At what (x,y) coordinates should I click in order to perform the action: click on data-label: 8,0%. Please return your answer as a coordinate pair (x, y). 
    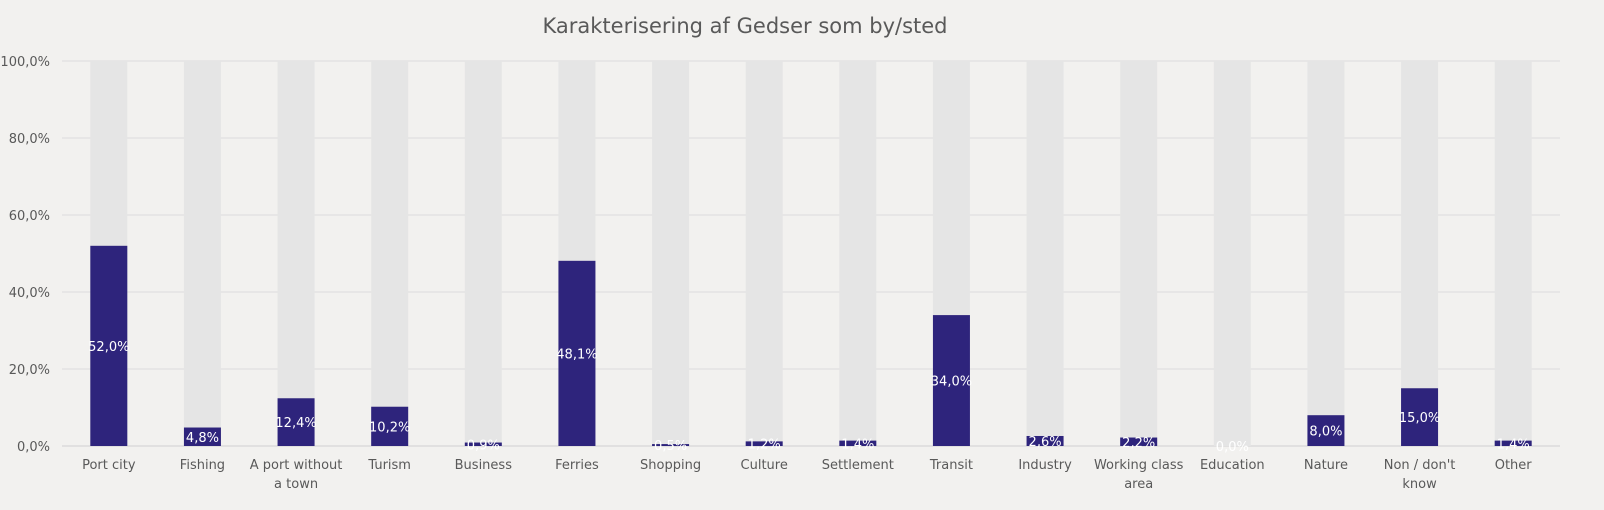
    Looking at the image, I should click on (1325, 432).